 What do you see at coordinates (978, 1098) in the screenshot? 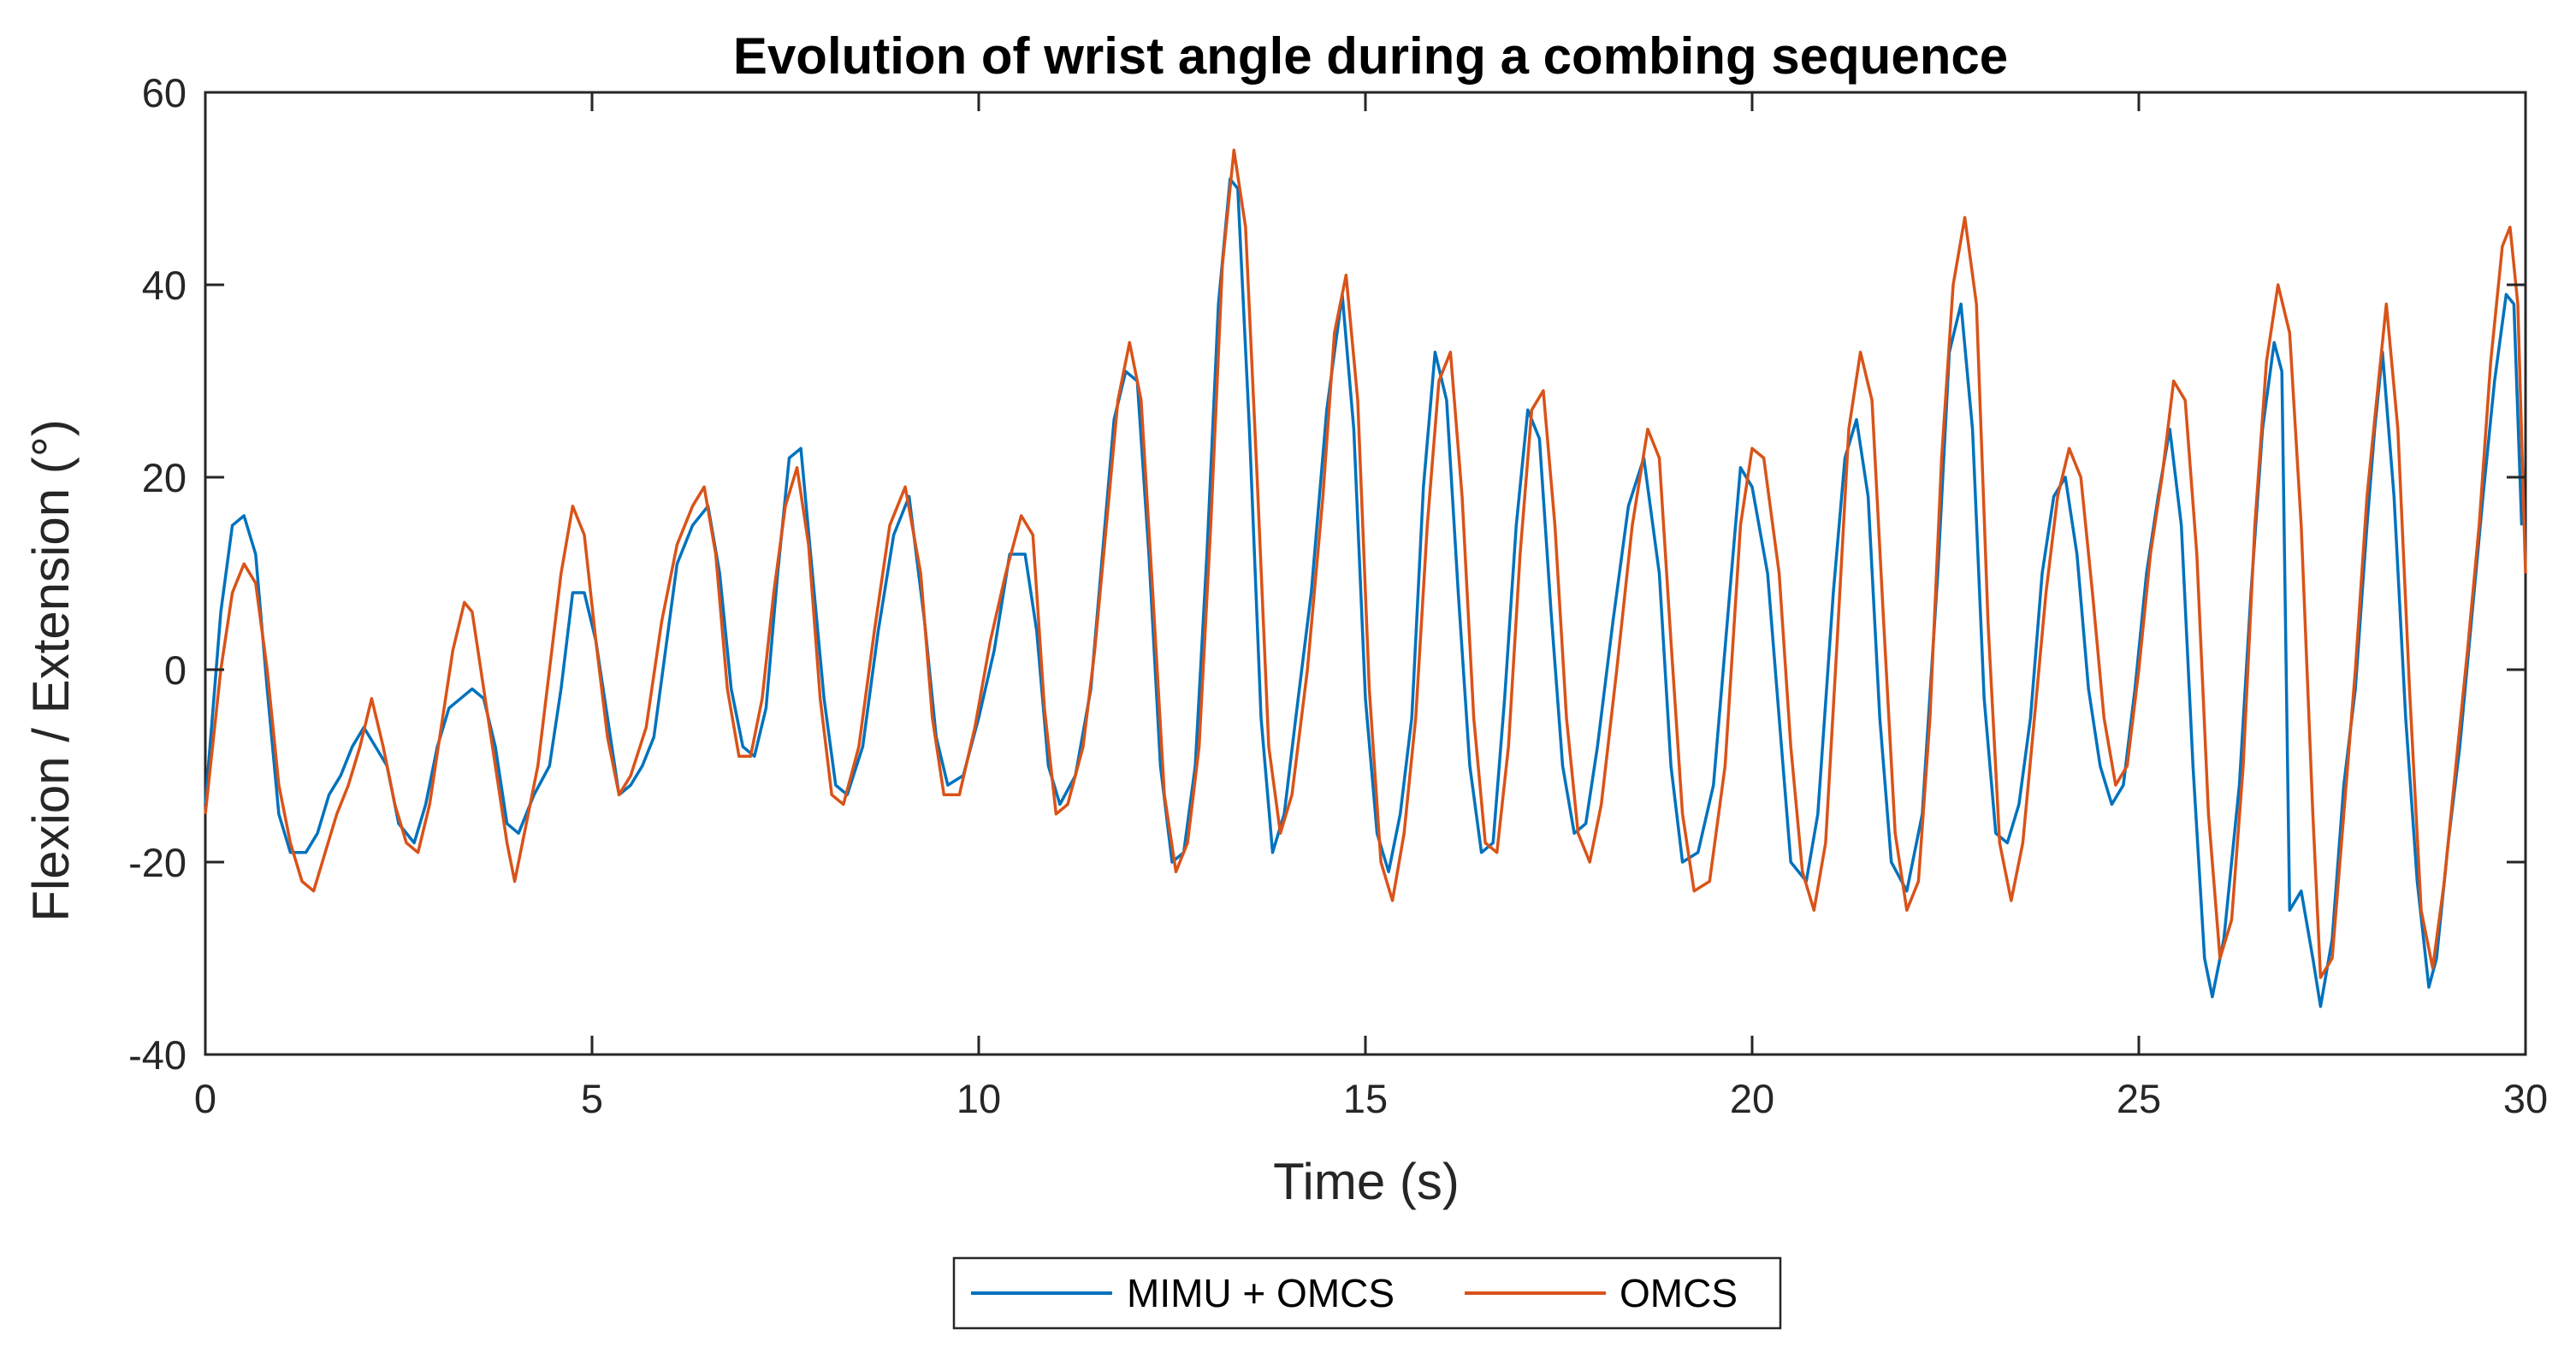
I see `x-tick-label: 10` at bounding box center [978, 1098].